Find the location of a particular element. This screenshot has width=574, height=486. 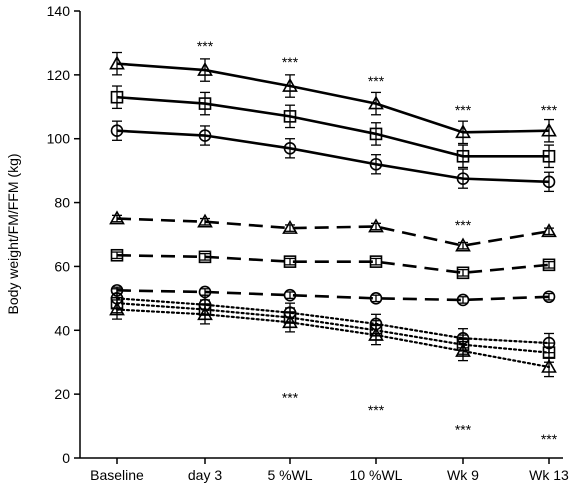

series-solid-circle is located at coordinates (333, 156).